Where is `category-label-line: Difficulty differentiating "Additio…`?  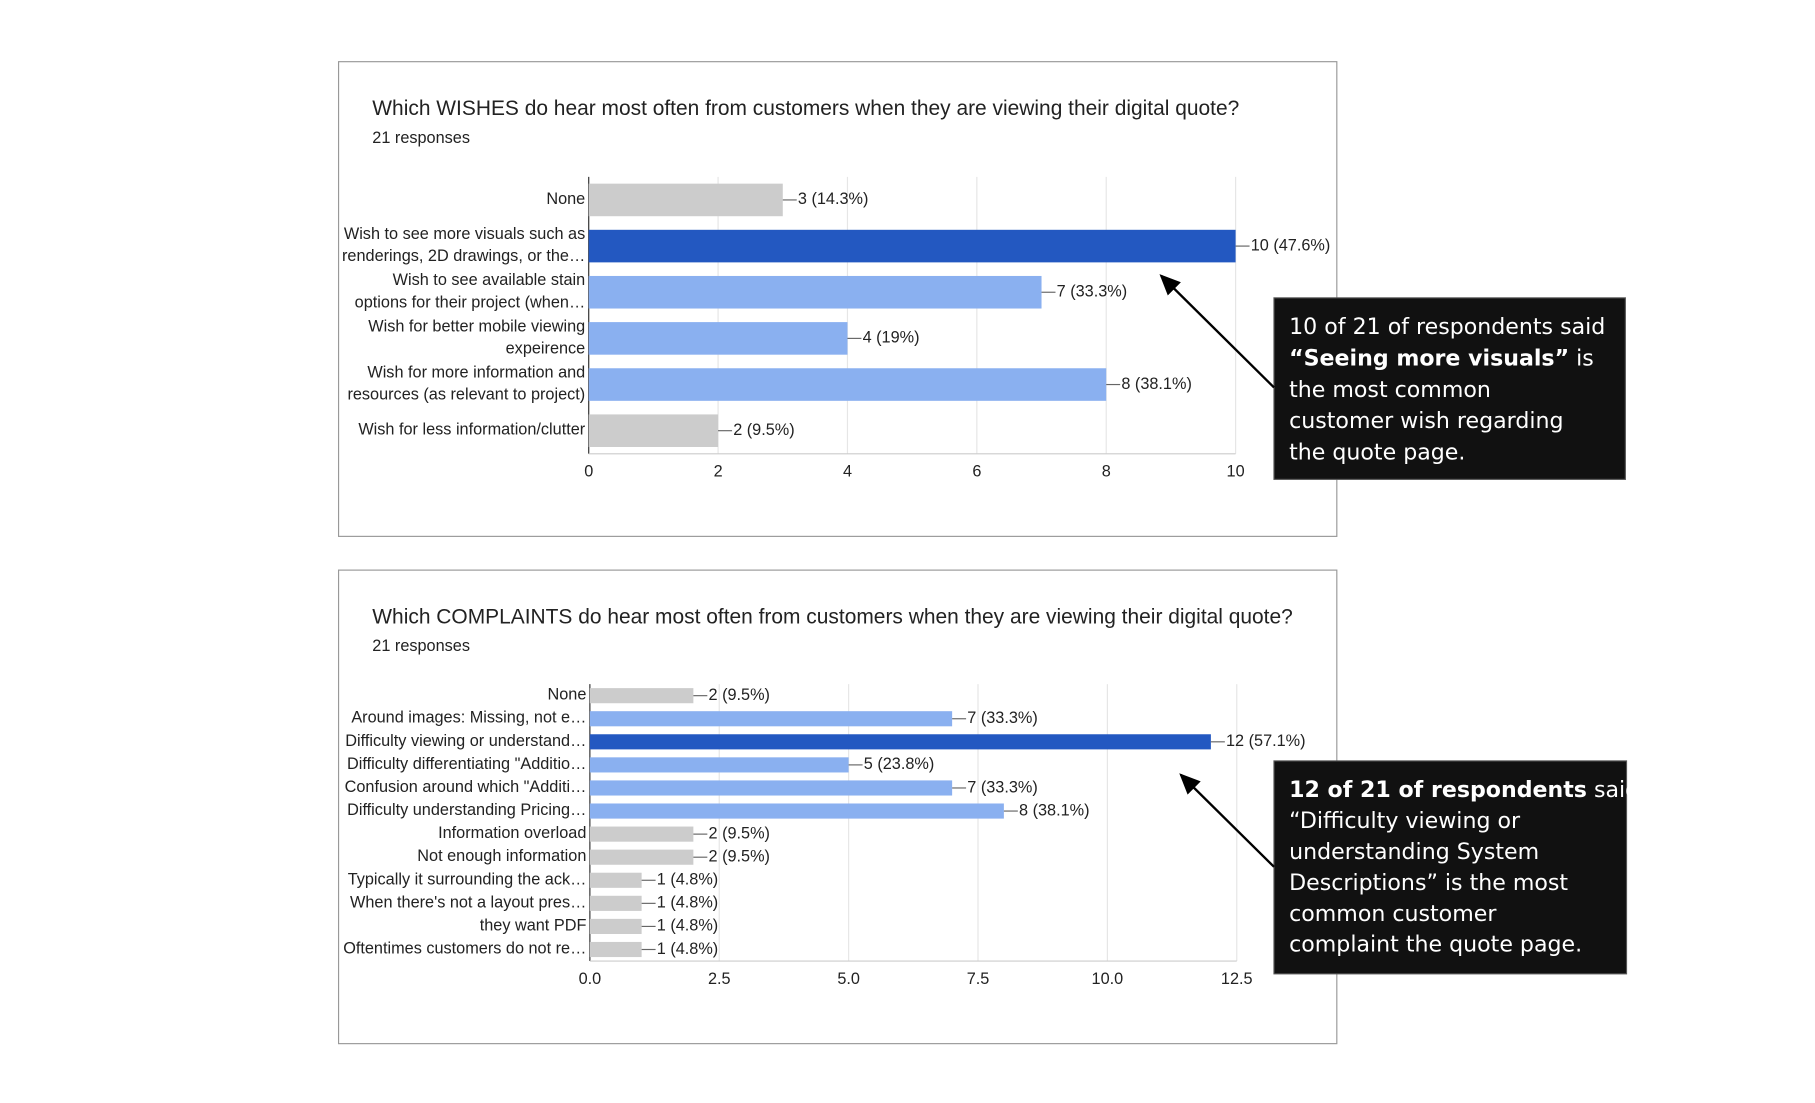
category-label-line: Difficulty differentiating "Additio… is located at coordinates (466, 764).